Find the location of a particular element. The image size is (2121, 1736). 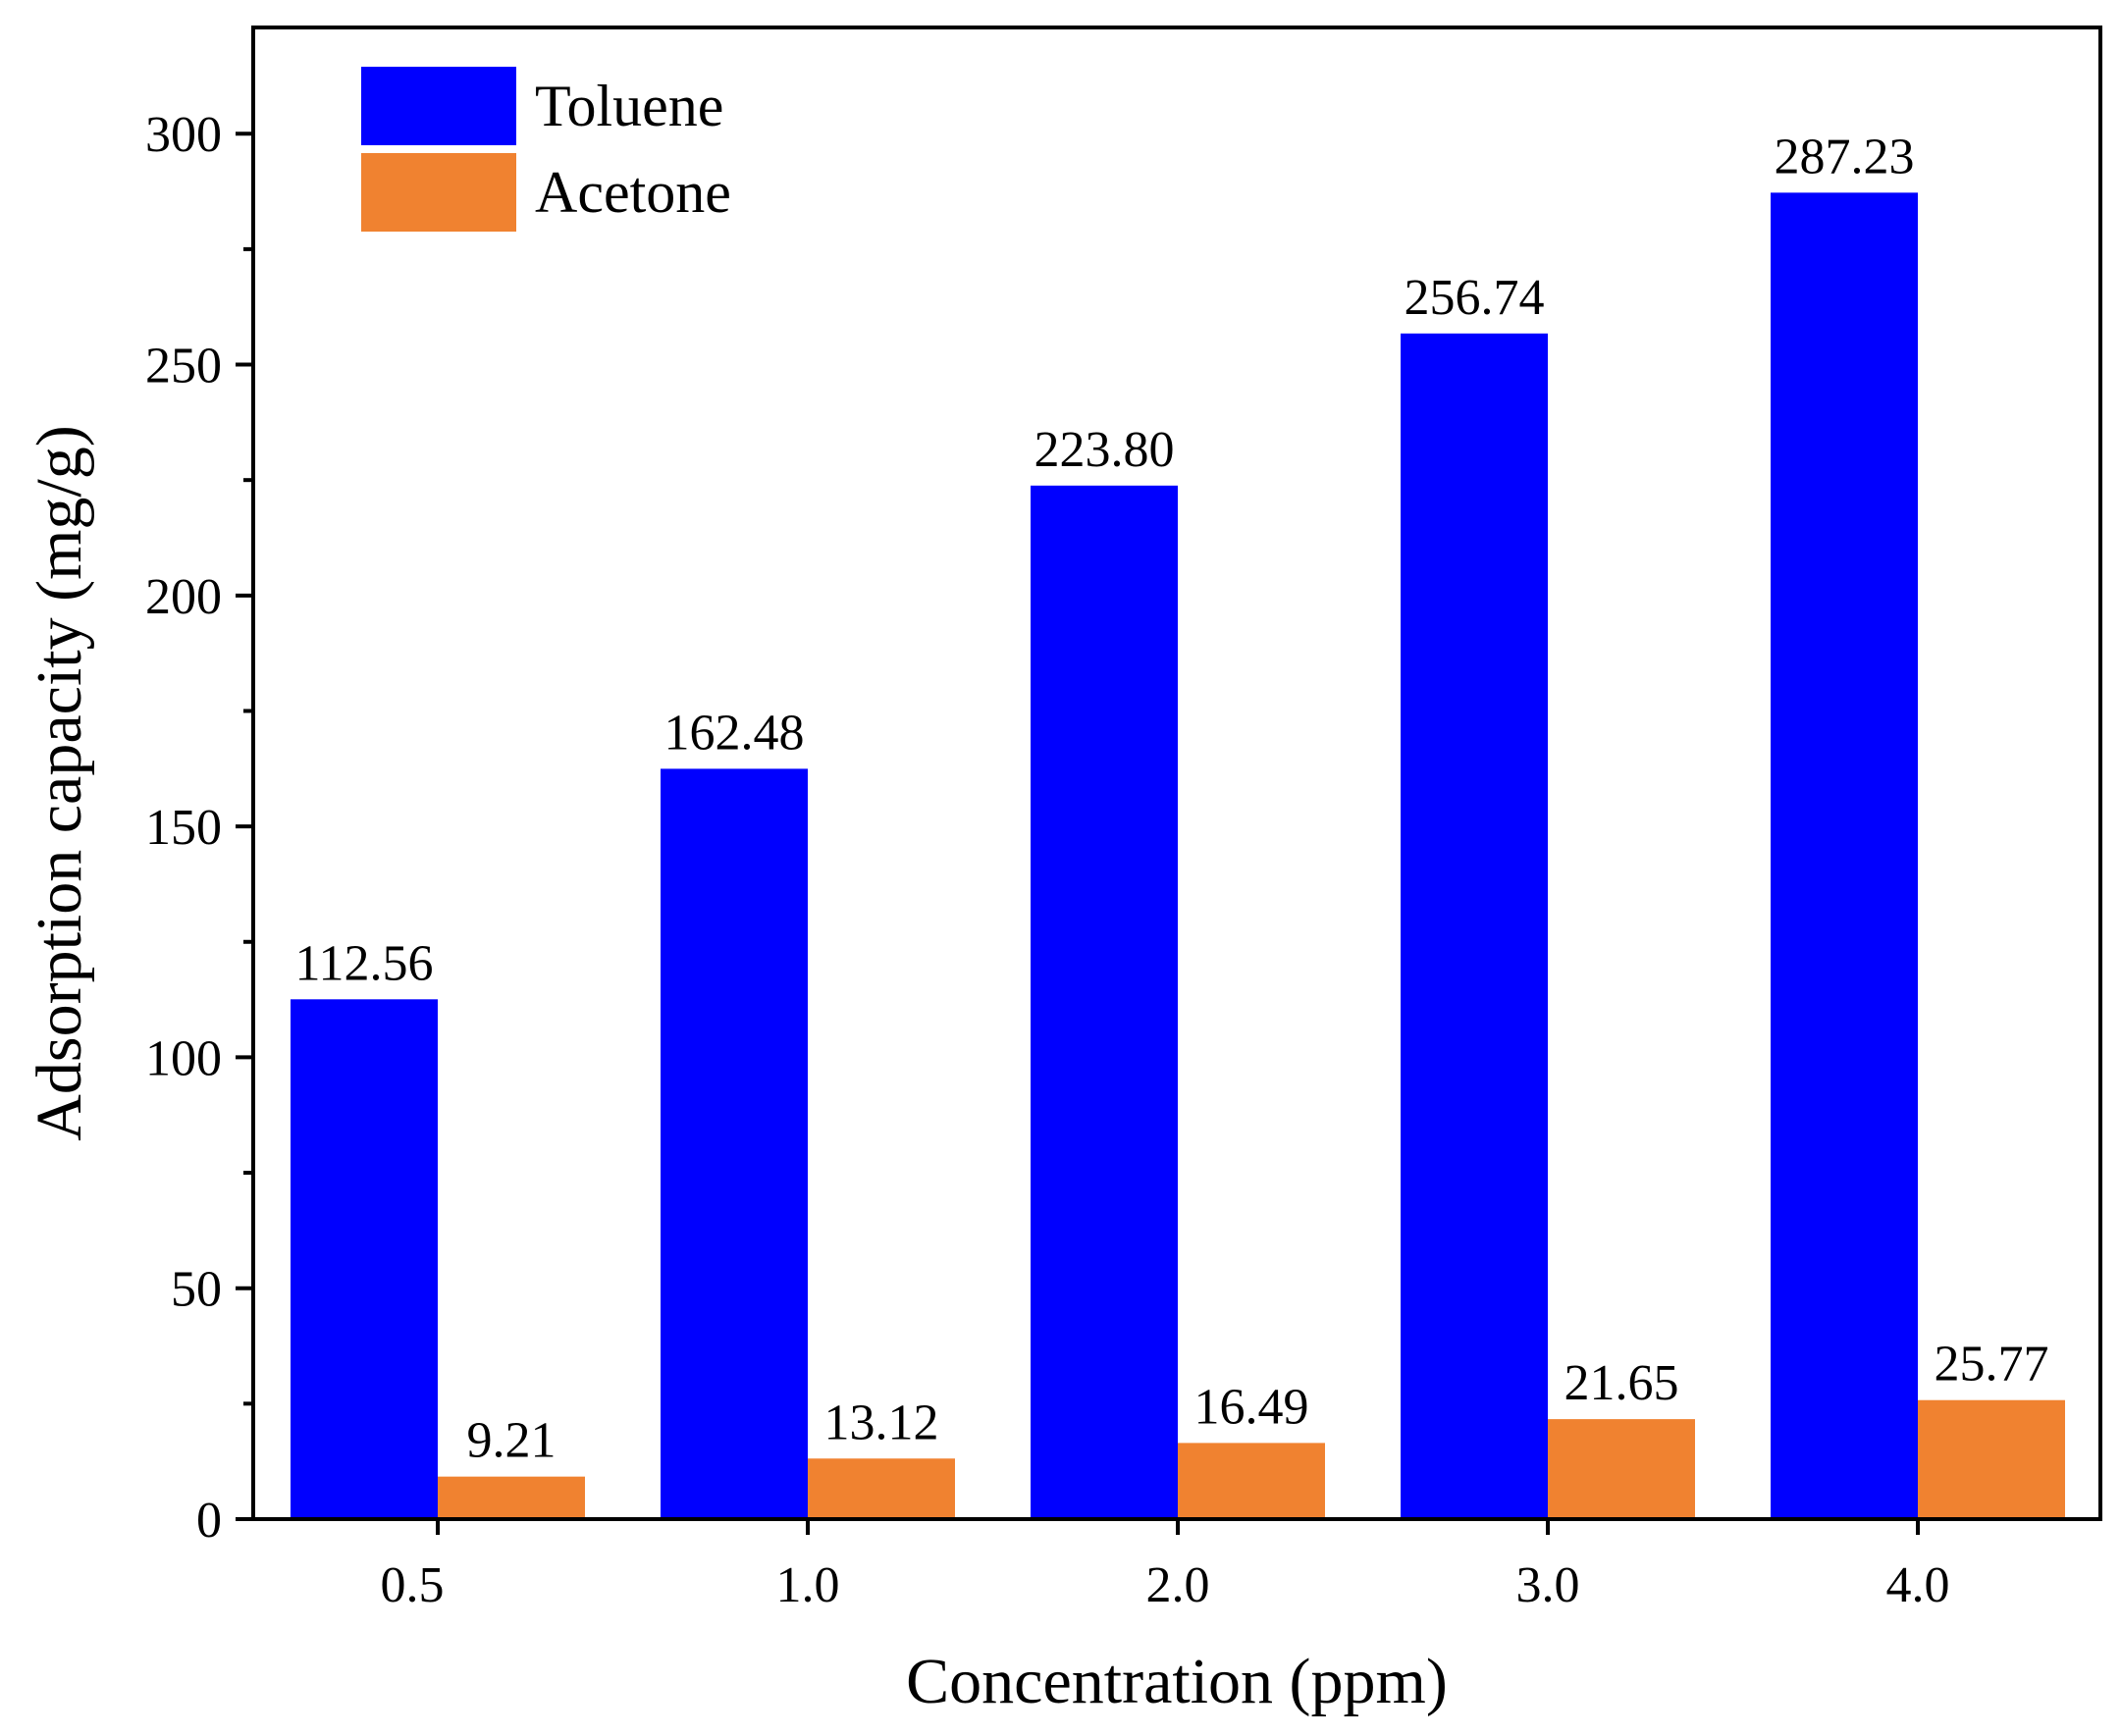

y-tick-label-150: 150 is located at coordinates (183, 828).